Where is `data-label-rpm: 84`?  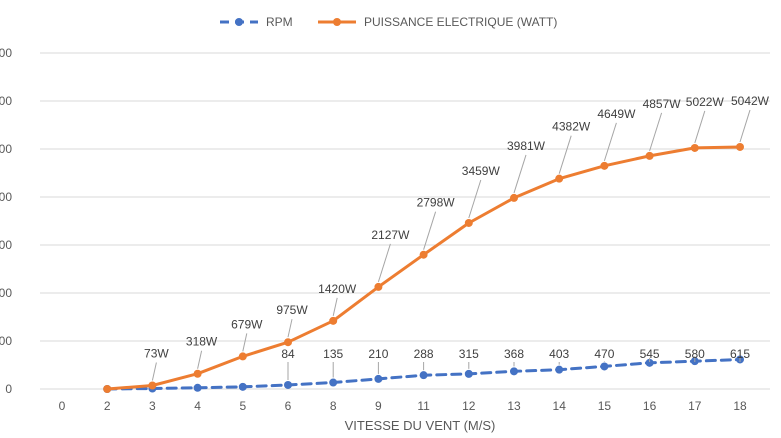
data-label-rpm: 84 is located at coordinates (288, 354).